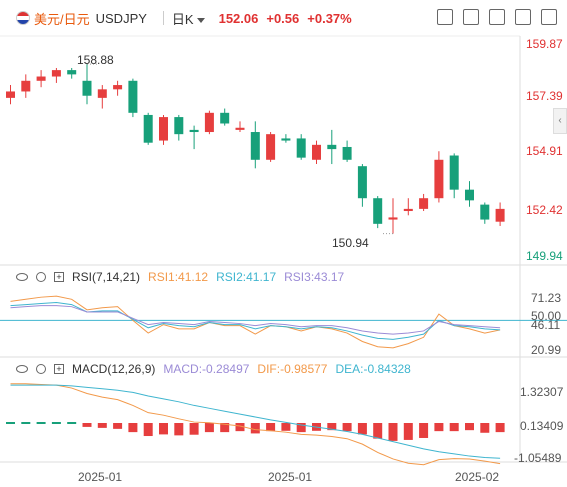 The width and height of the screenshot is (567, 487). What do you see at coordinates (538, 458) in the screenshot?
I see `macd-label: -1.05489` at bounding box center [538, 458].